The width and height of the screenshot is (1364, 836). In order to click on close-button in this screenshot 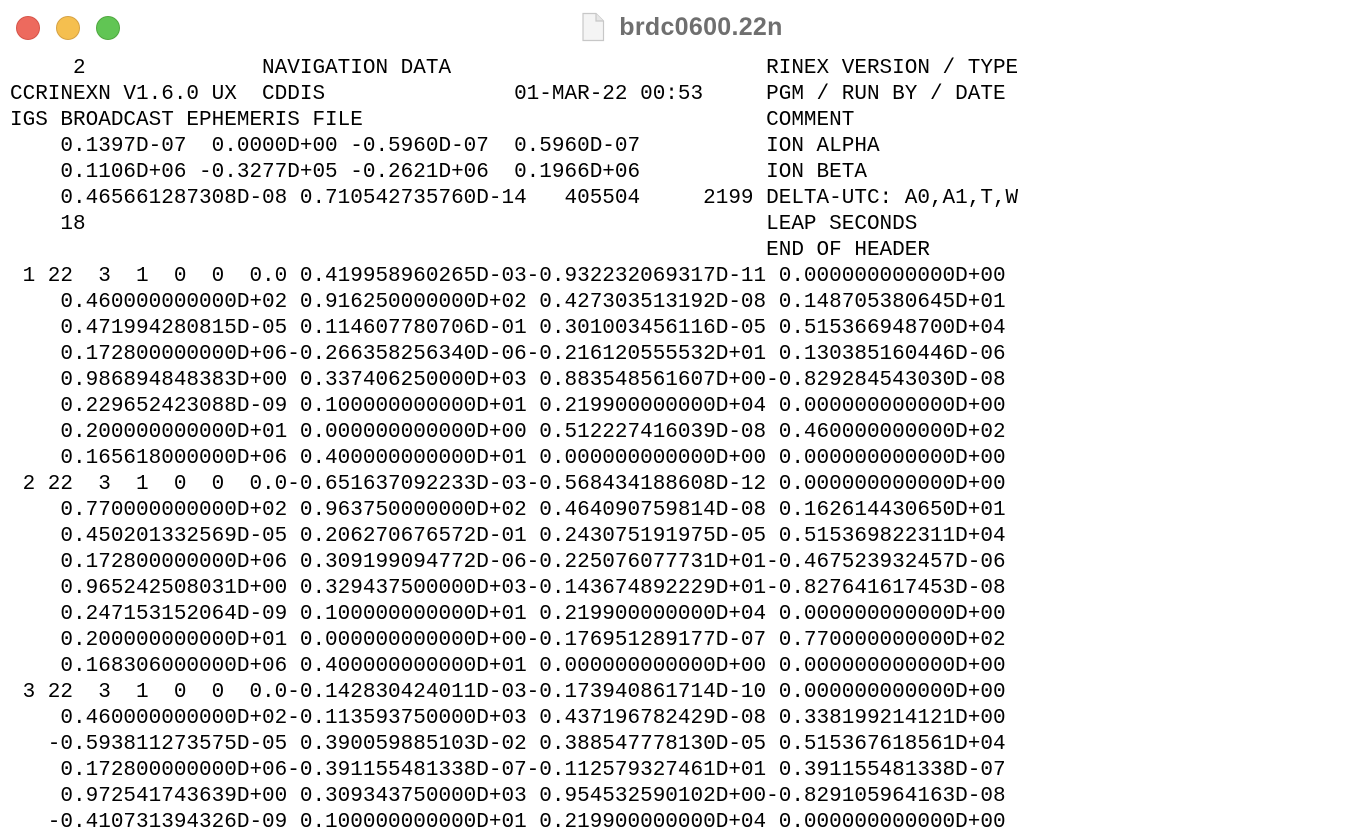, I will do `click(28, 28)`.